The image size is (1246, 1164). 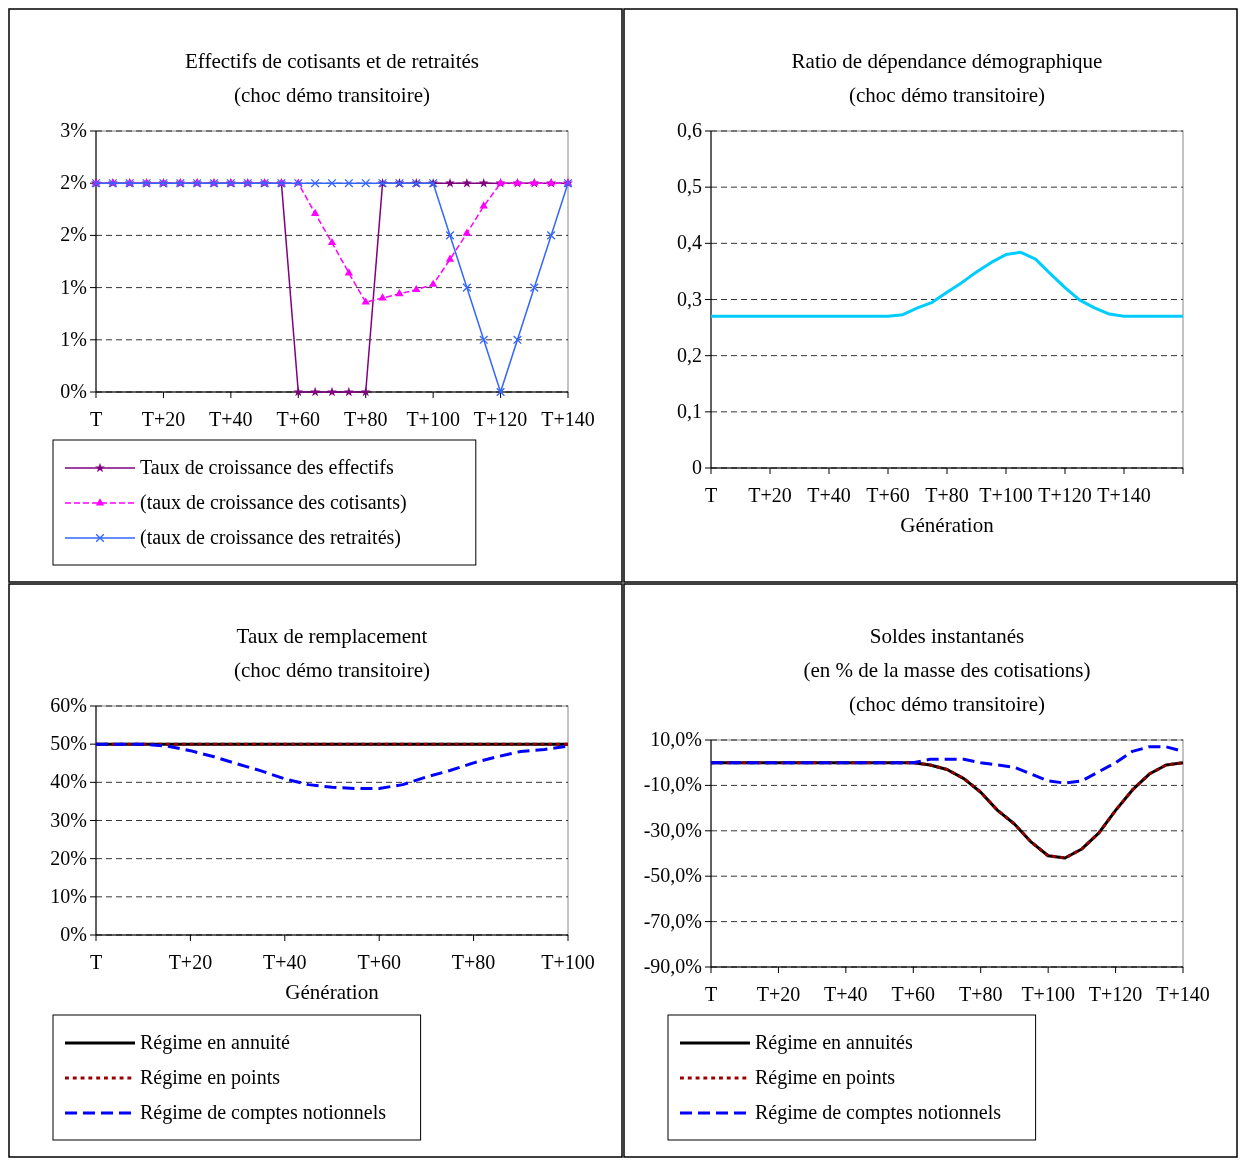 I want to click on y-tick-label: 20%, so click(x=68, y=857).